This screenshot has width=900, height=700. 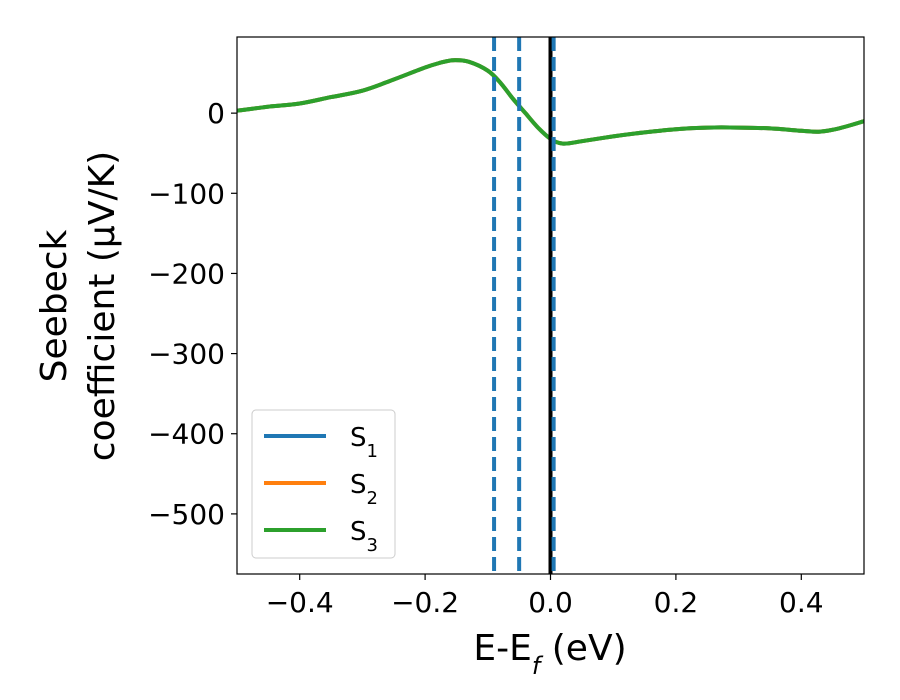 I want to click on legend-label-s1: S1, so click(x=364, y=442).